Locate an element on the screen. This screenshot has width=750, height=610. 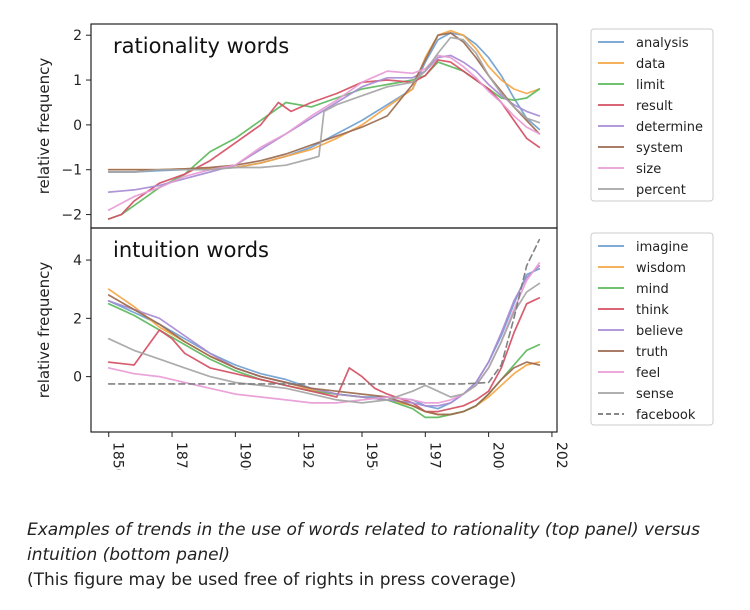
y-tick-label: 1 is located at coordinates (77, 81).